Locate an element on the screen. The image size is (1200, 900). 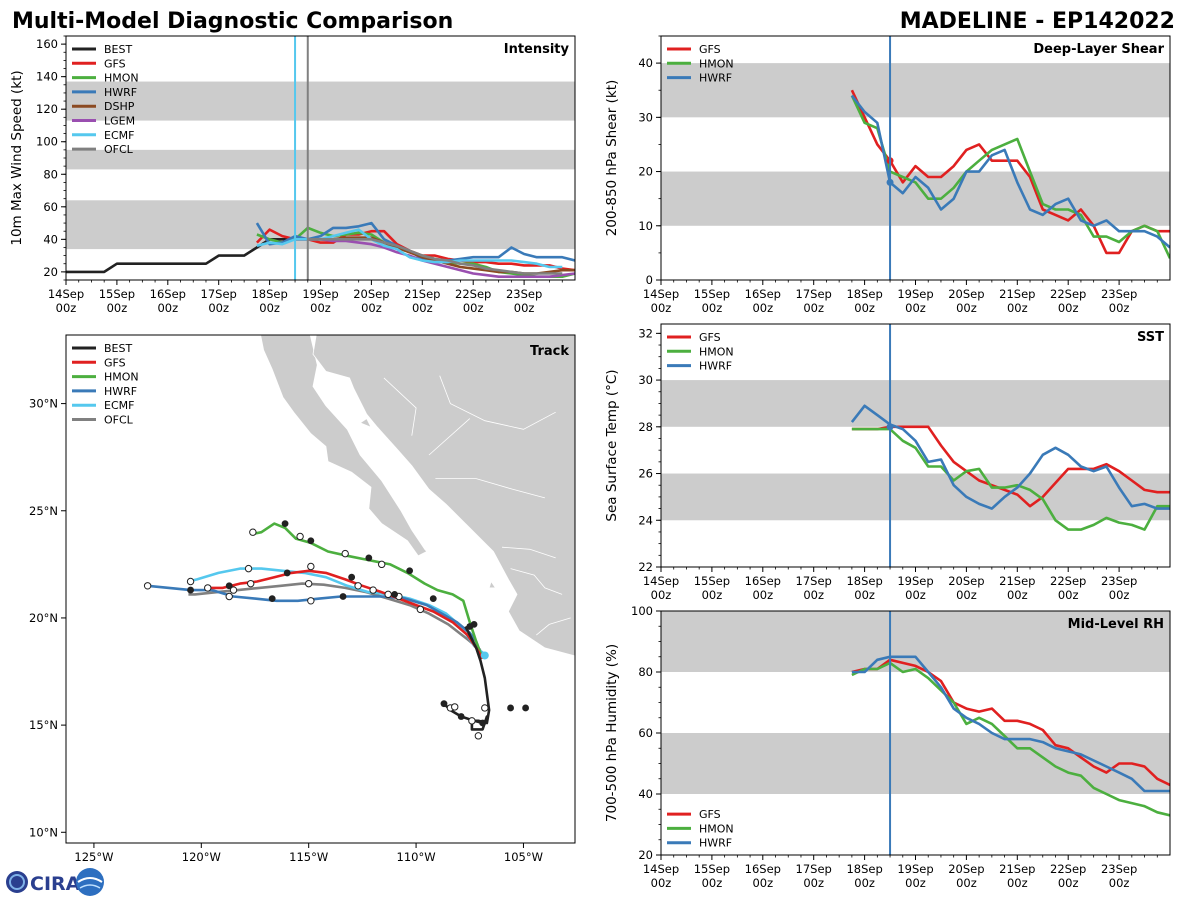
rh-ytick-label: 60 is located at coordinates (645, 733).